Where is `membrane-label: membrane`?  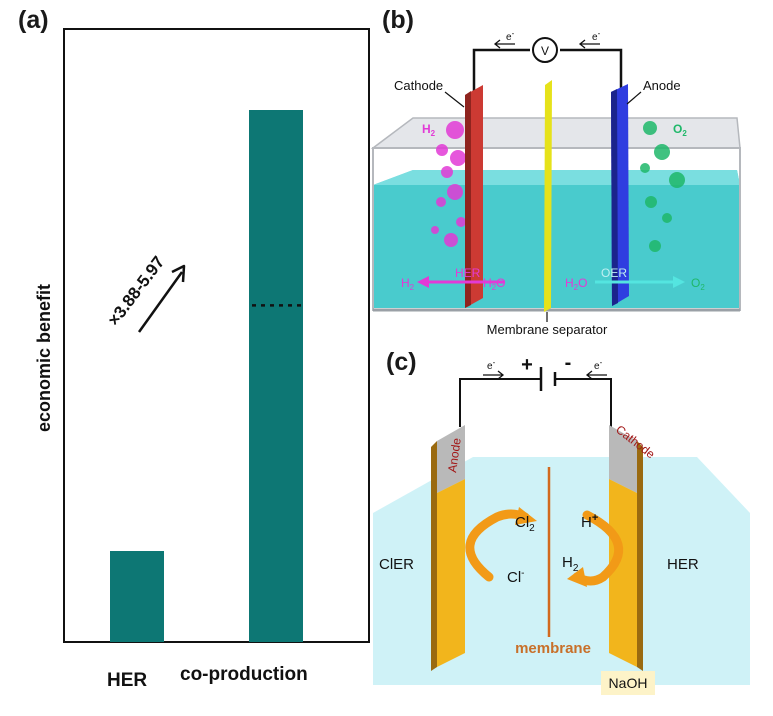
membrane-label: membrane is located at coordinates (553, 648).